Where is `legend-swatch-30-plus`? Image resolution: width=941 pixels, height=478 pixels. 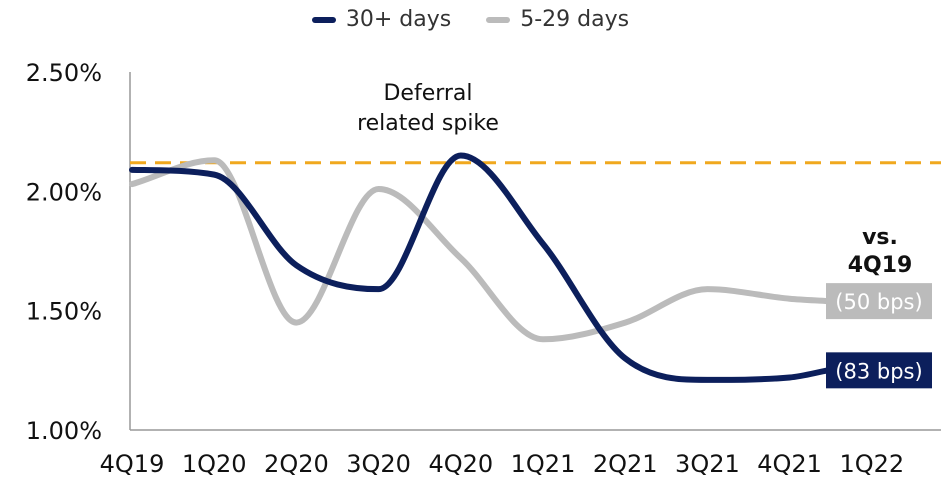 legend-swatch-30-plus is located at coordinates (323, 19).